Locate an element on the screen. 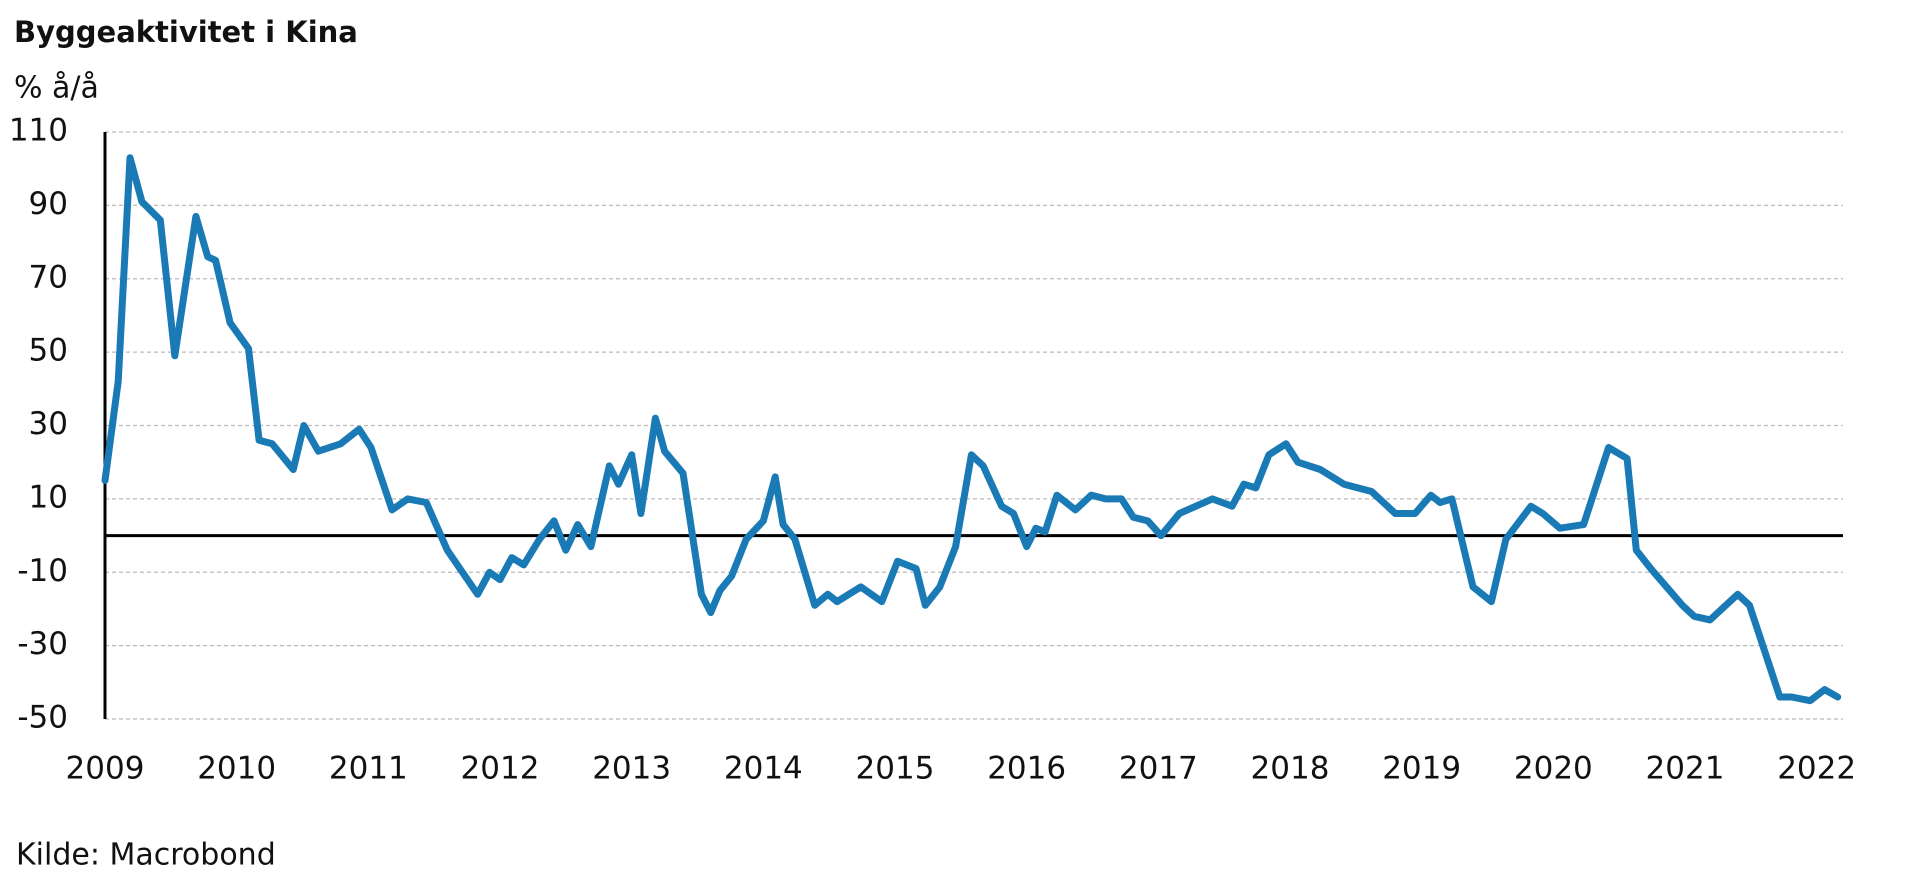 Image resolution: width=1920 pixels, height=891 pixels. x-tick-label: 2016 is located at coordinates (1026, 769).